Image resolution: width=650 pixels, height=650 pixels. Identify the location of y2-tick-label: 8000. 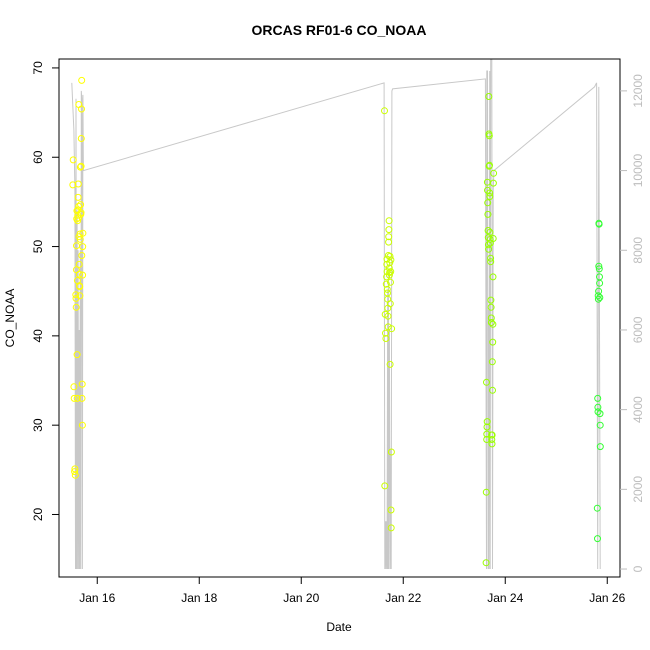
(638, 250).